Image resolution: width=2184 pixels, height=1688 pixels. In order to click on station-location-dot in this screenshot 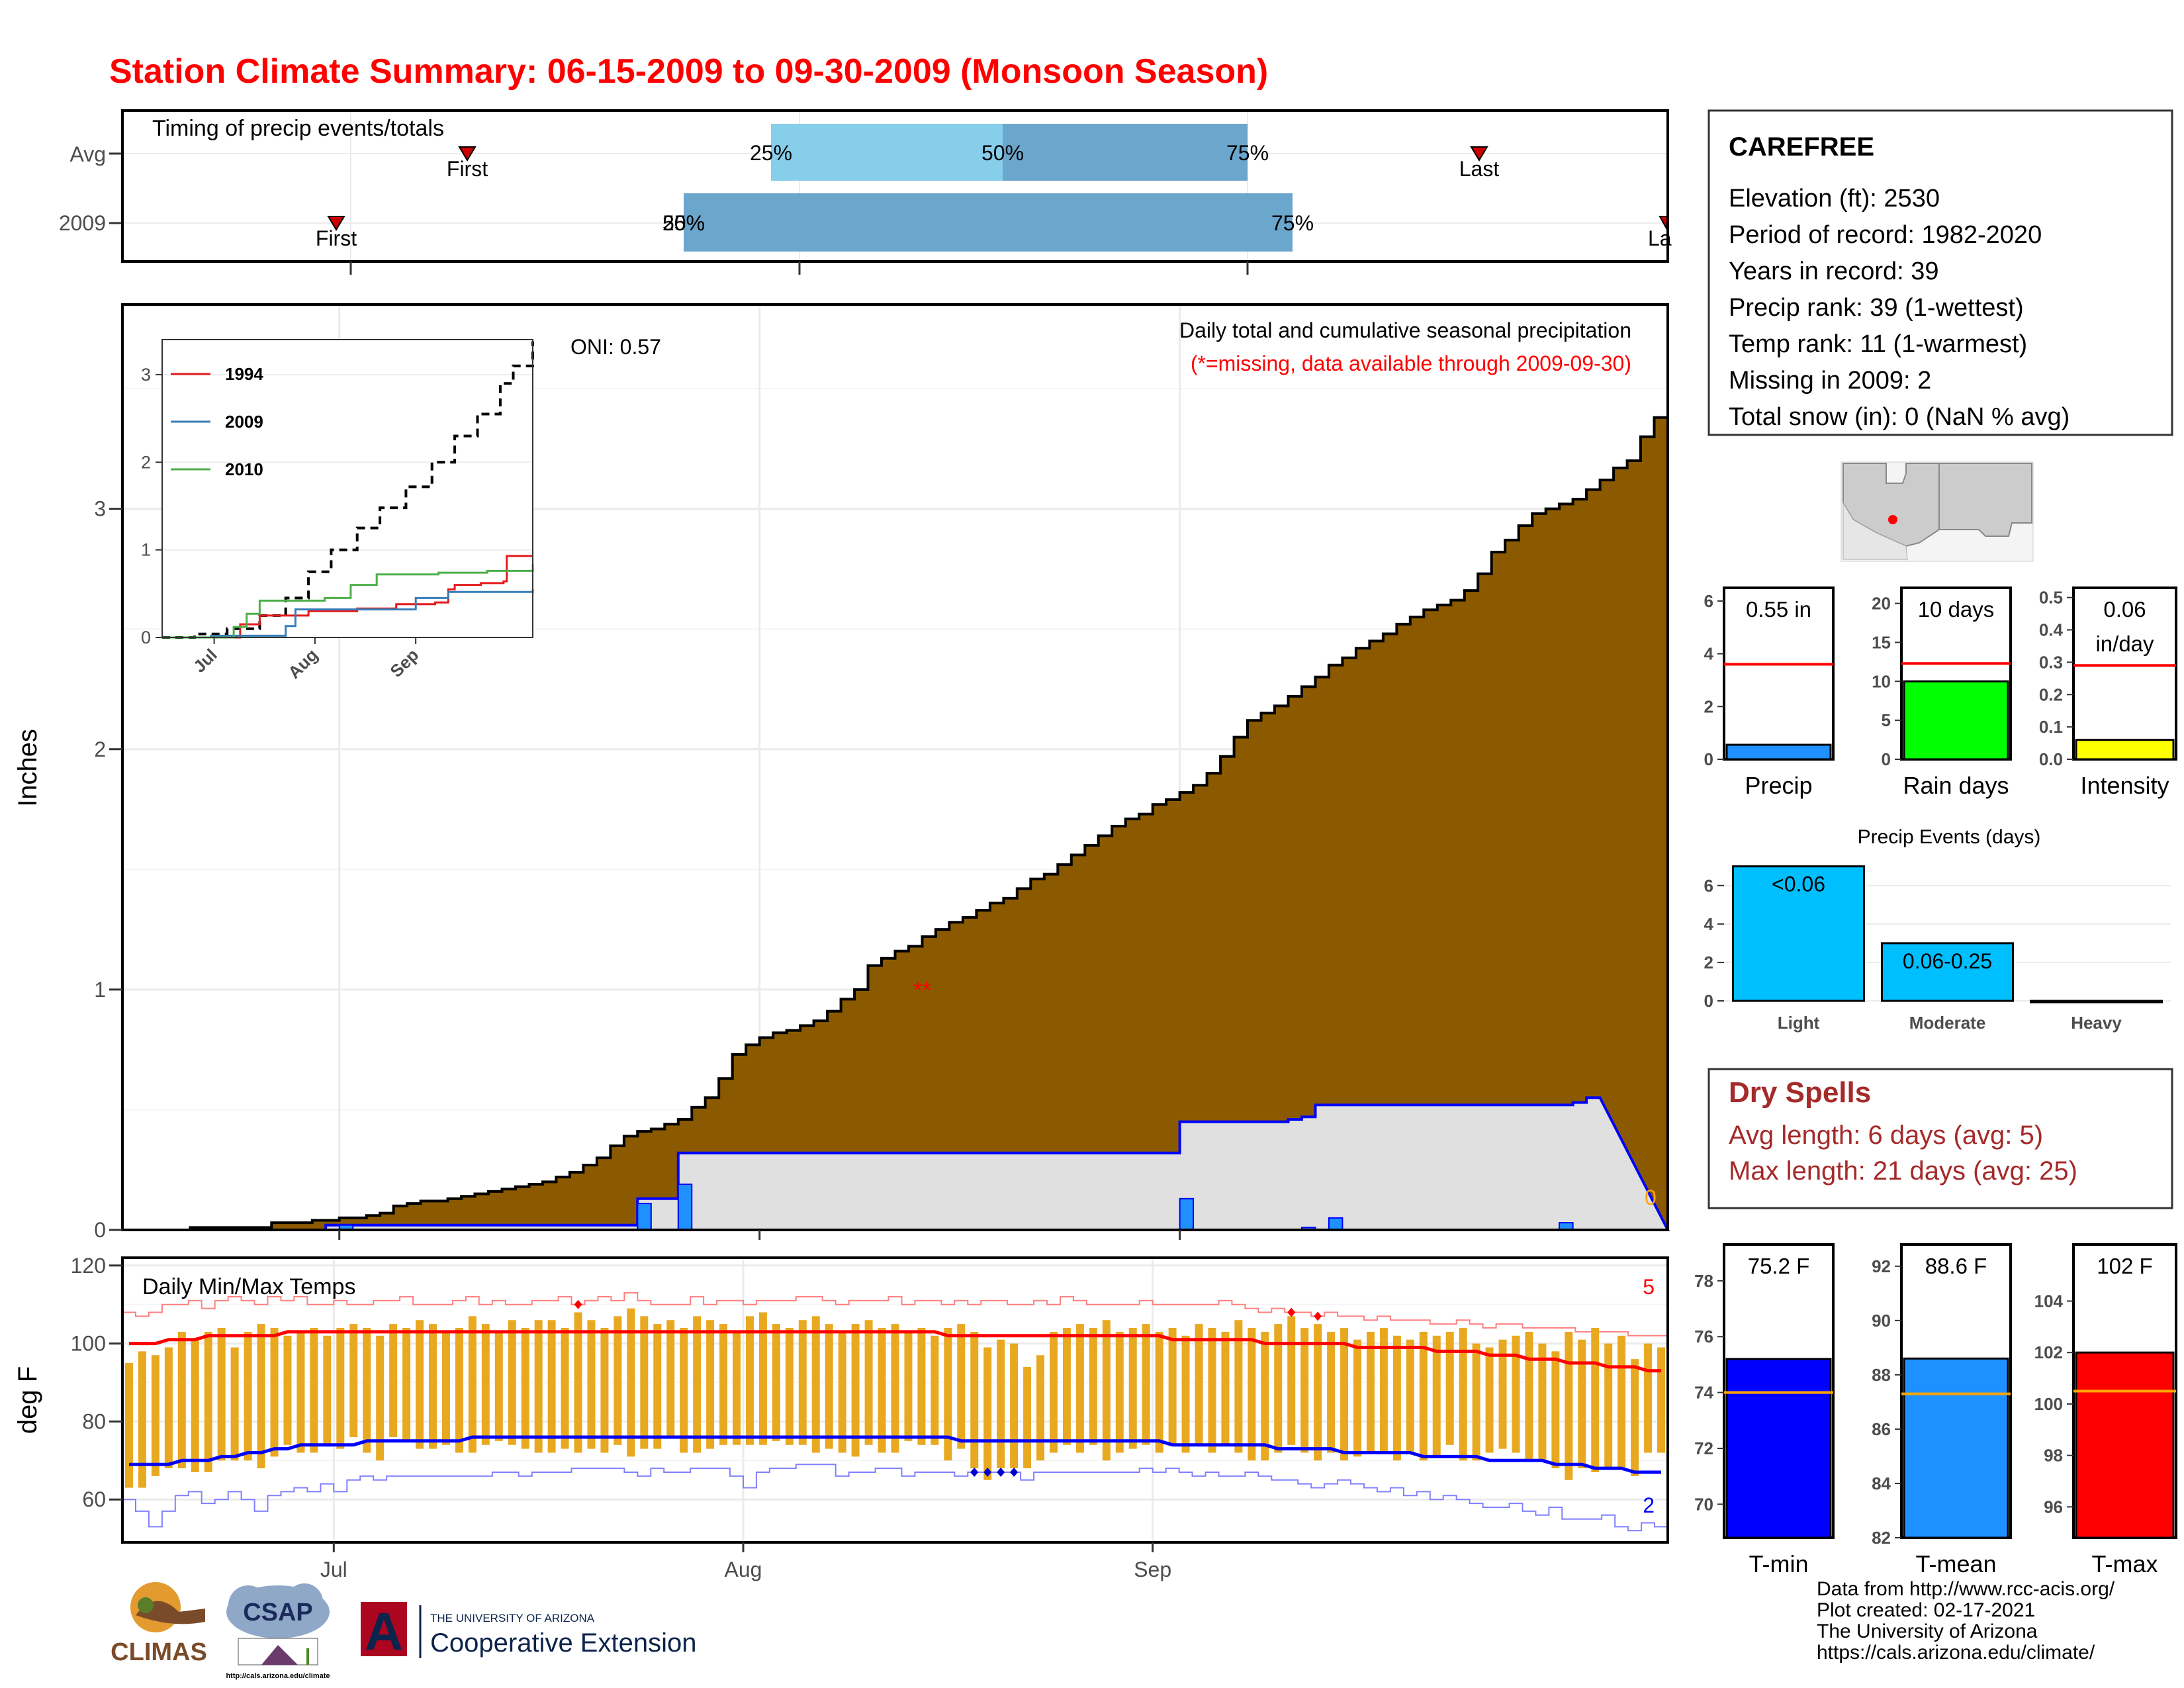, I will do `click(1892, 519)`.